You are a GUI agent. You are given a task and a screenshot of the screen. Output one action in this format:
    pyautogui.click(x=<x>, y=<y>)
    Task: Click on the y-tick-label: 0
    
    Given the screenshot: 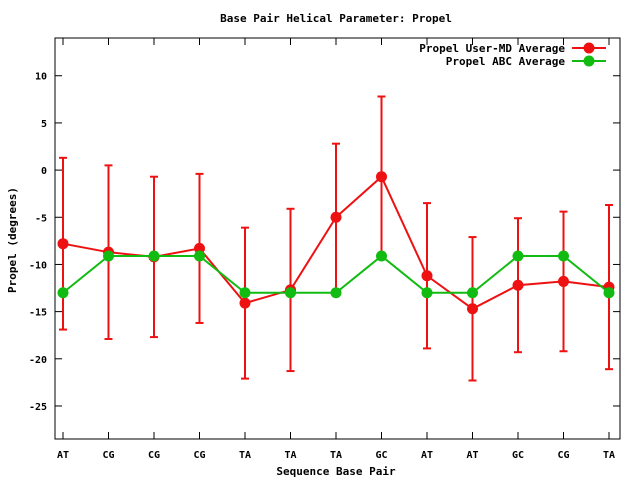 What is the action you would take?
    pyautogui.click(x=44, y=171)
    